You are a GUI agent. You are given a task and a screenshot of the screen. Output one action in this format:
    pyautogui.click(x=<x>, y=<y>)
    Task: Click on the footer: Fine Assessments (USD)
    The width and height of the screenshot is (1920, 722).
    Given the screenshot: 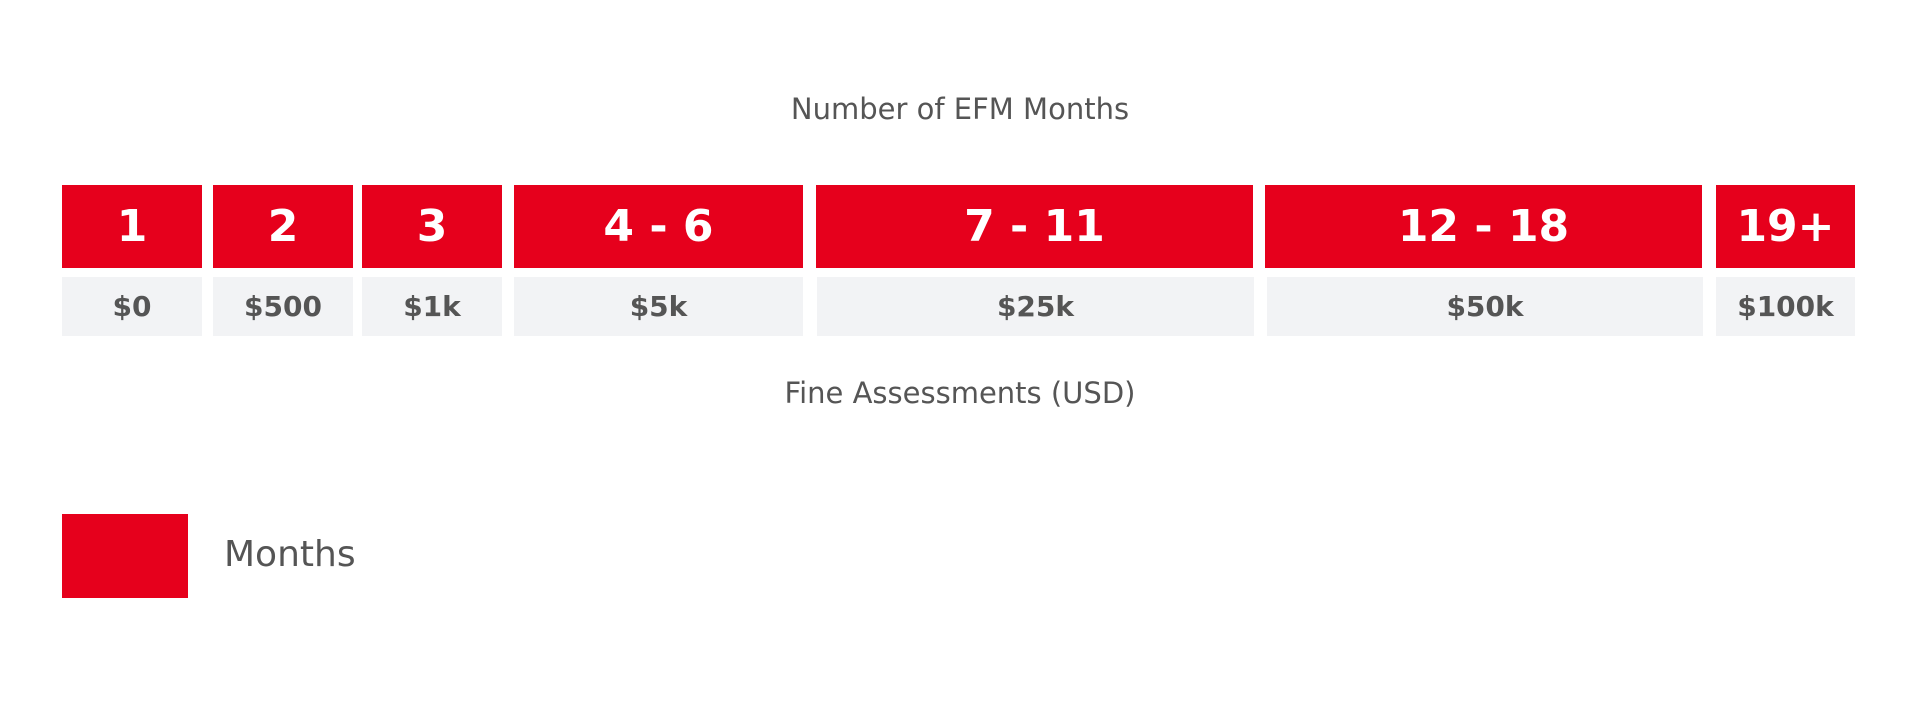 What is the action you would take?
    pyautogui.click(x=960, y=393)
    